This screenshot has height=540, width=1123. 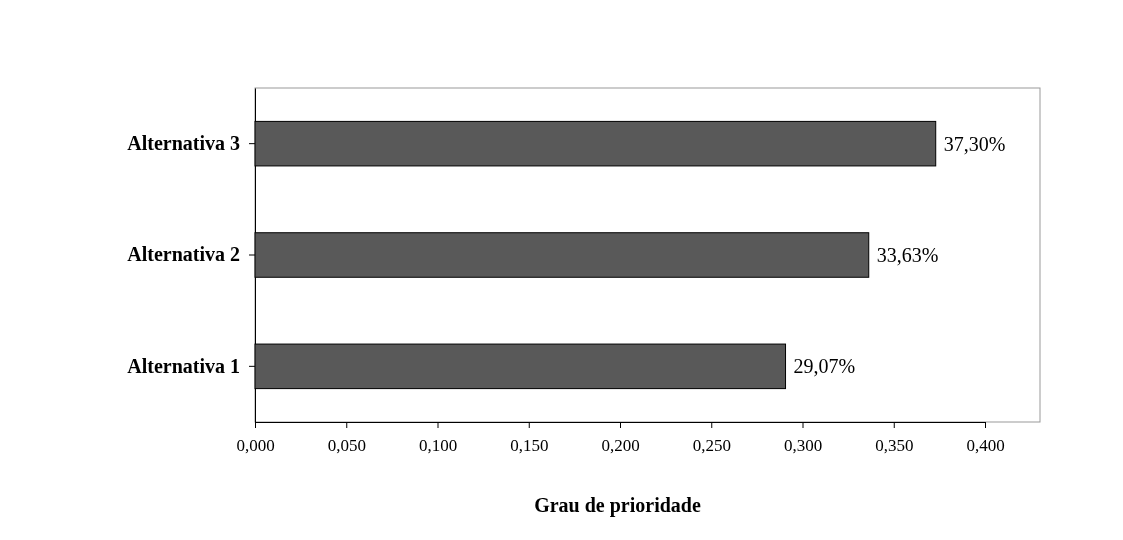 I want to click on x-tick-label: 0,100, so click(x=438, y=446).